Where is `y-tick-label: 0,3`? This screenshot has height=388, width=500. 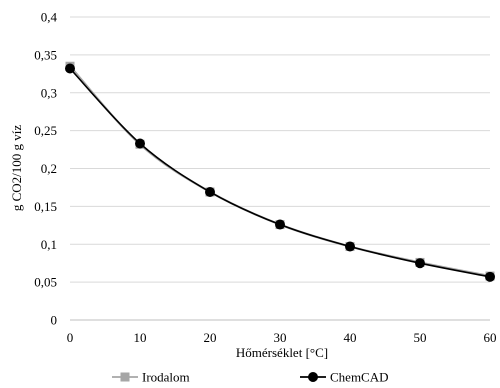
y-tick-label: 0,3 is located at coordinates (49, 92).